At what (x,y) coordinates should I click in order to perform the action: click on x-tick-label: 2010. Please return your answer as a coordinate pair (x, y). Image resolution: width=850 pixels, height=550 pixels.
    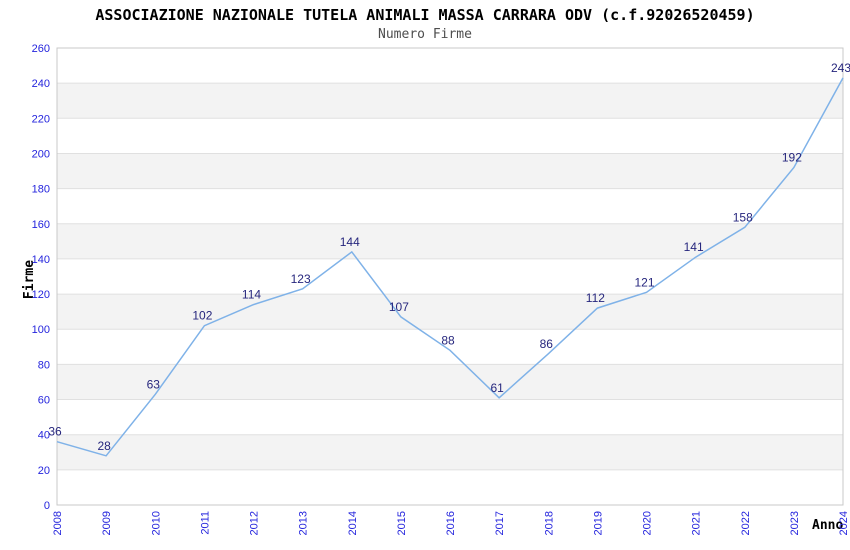
    Looking at the image, I should click on (156, 523).